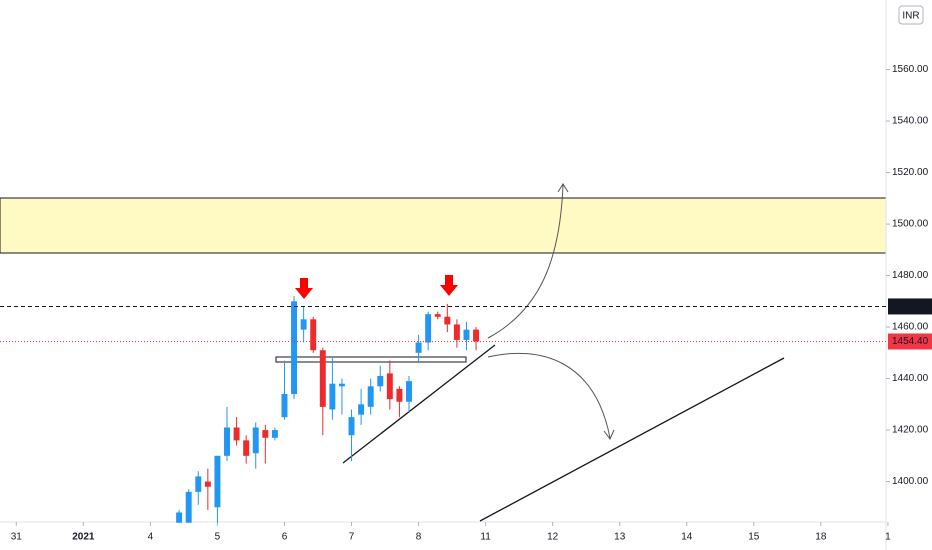 The image size is (932, 550). I want to click on support-box, so click(371, 359).